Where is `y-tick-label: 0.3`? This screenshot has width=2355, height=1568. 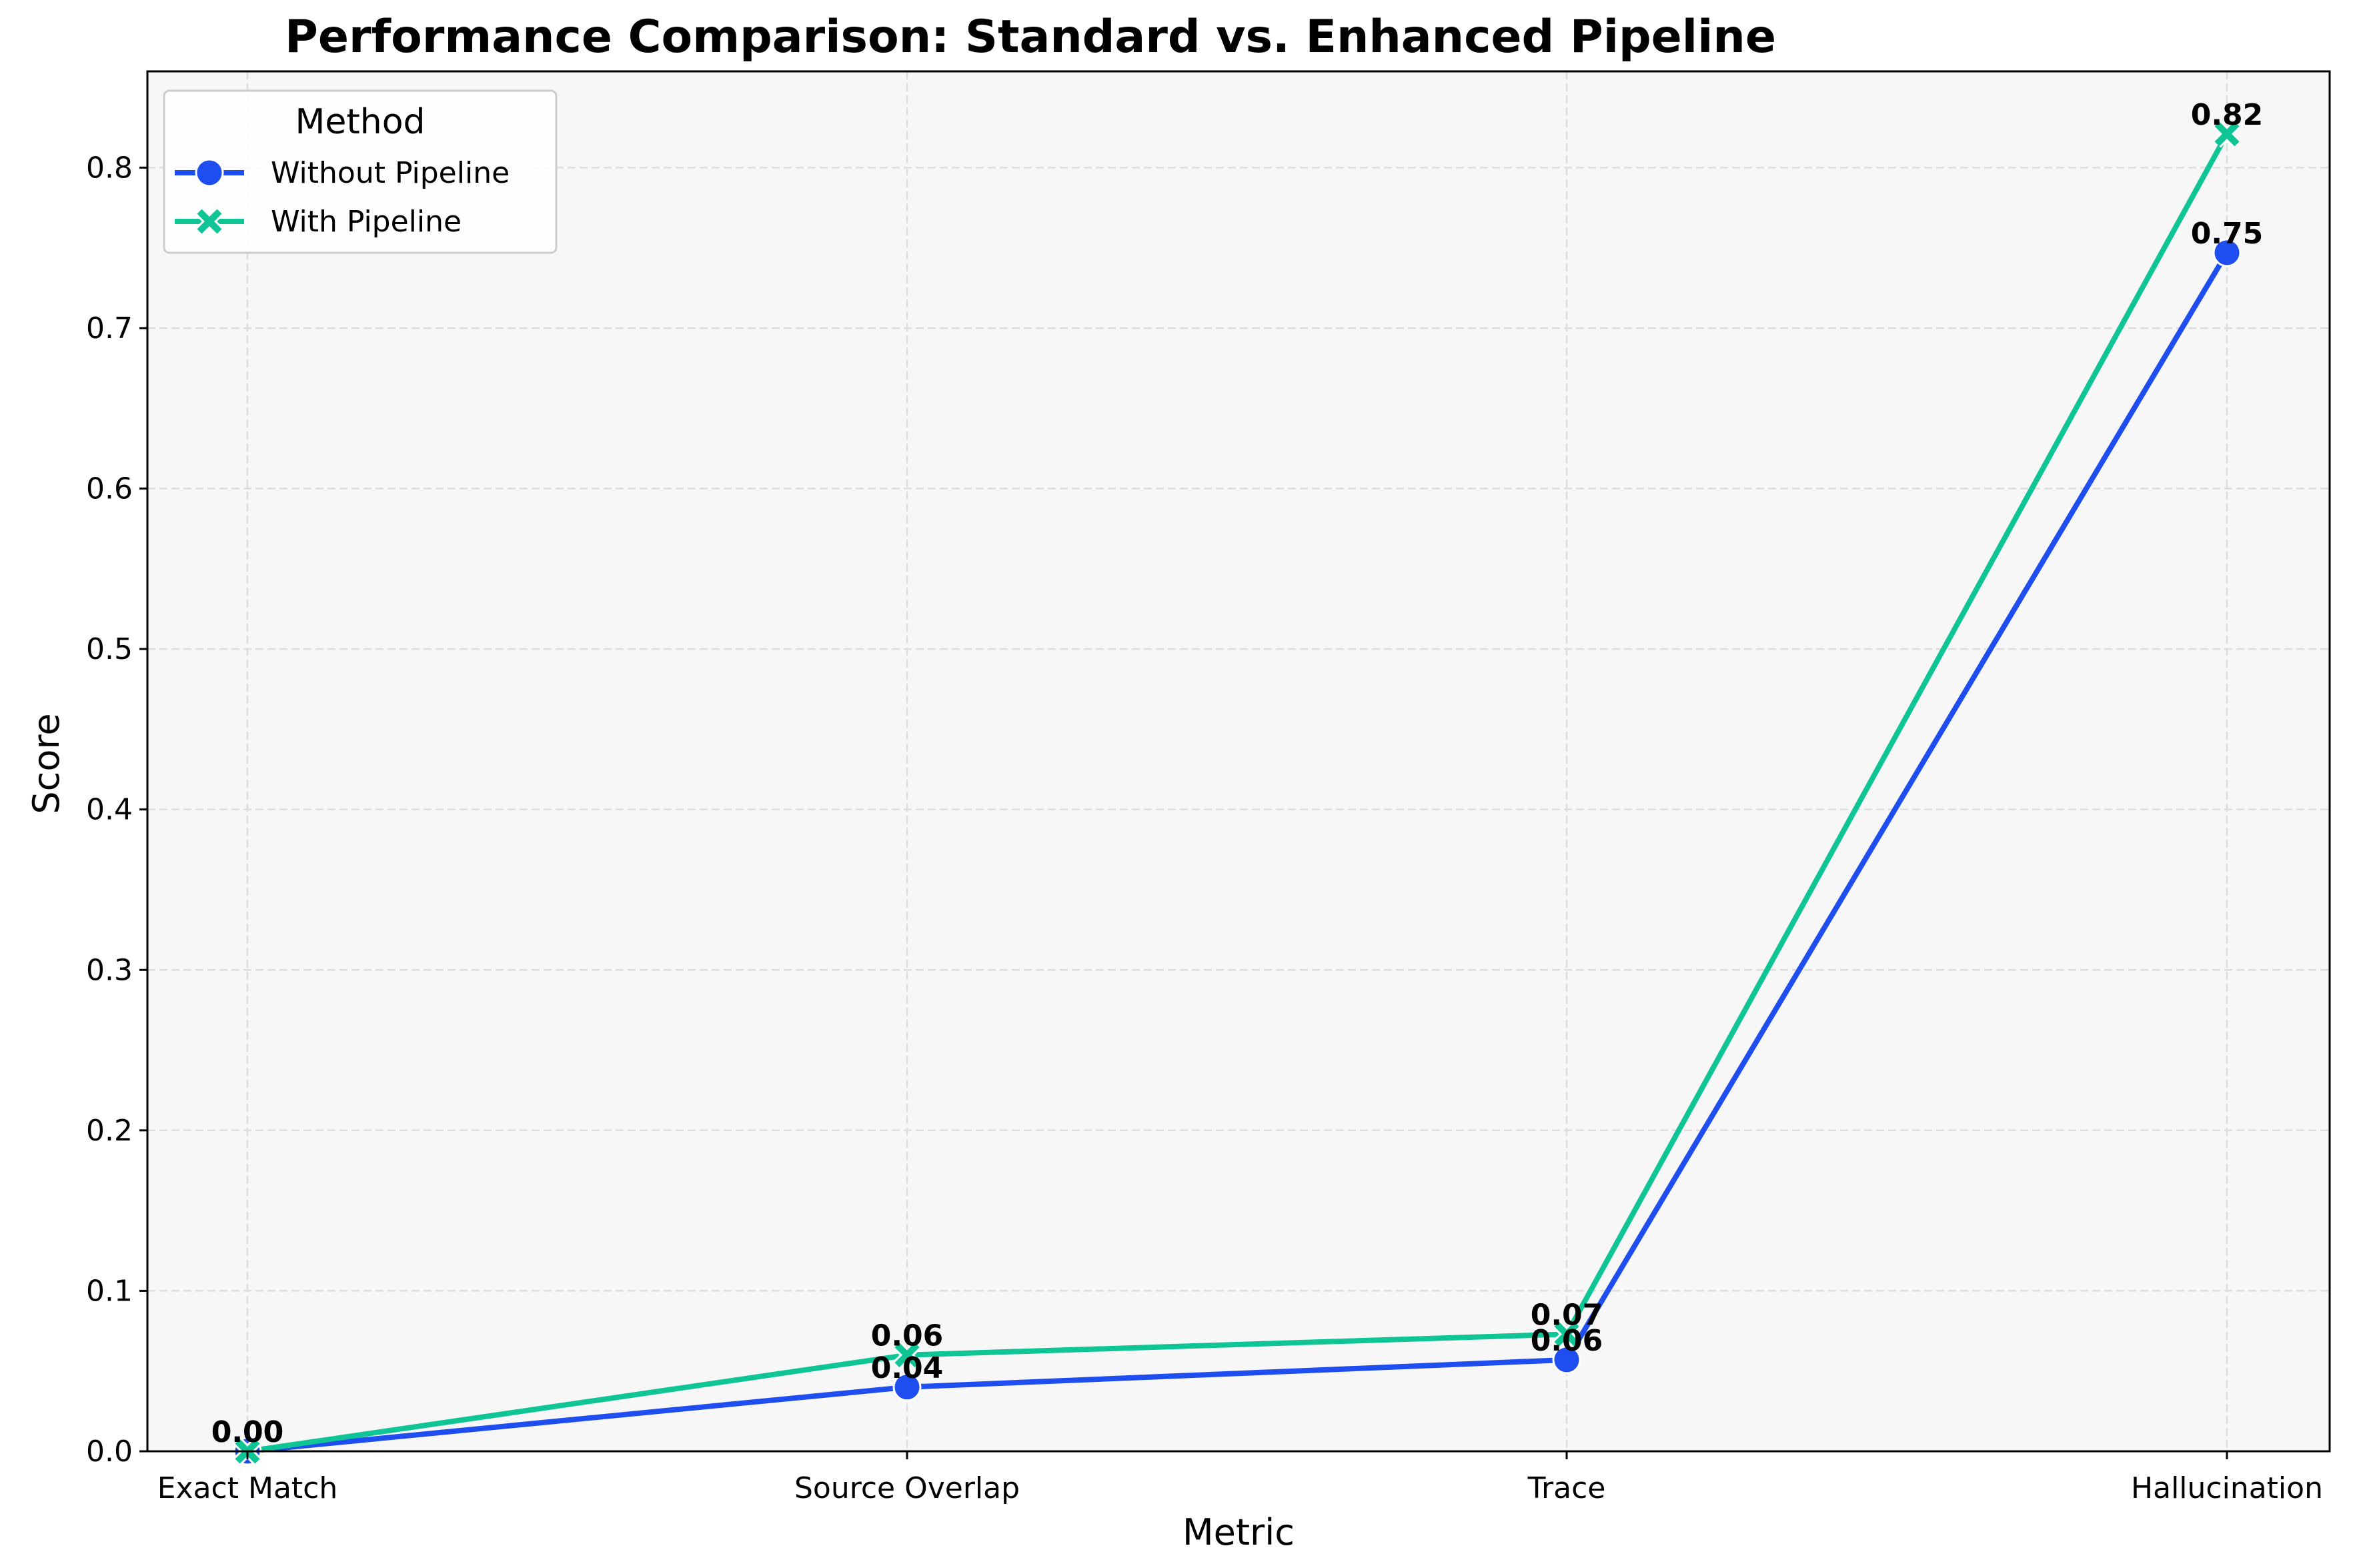 y-tick-label: 0.3 is located at coordinates (109, 970).